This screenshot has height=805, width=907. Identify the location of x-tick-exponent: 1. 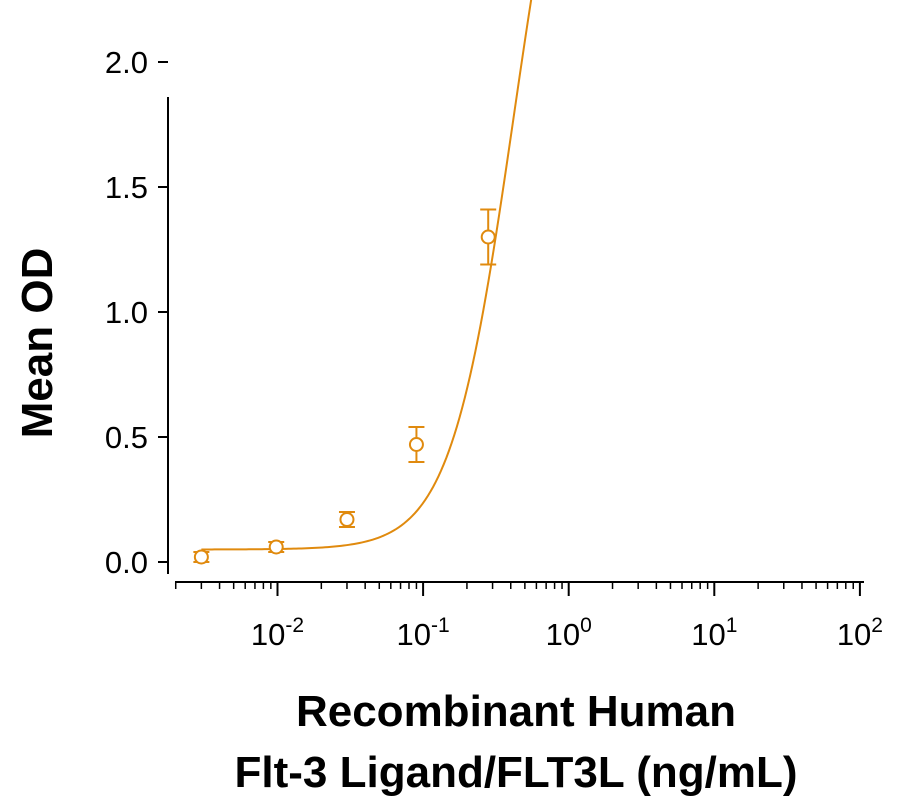
(732, 625).